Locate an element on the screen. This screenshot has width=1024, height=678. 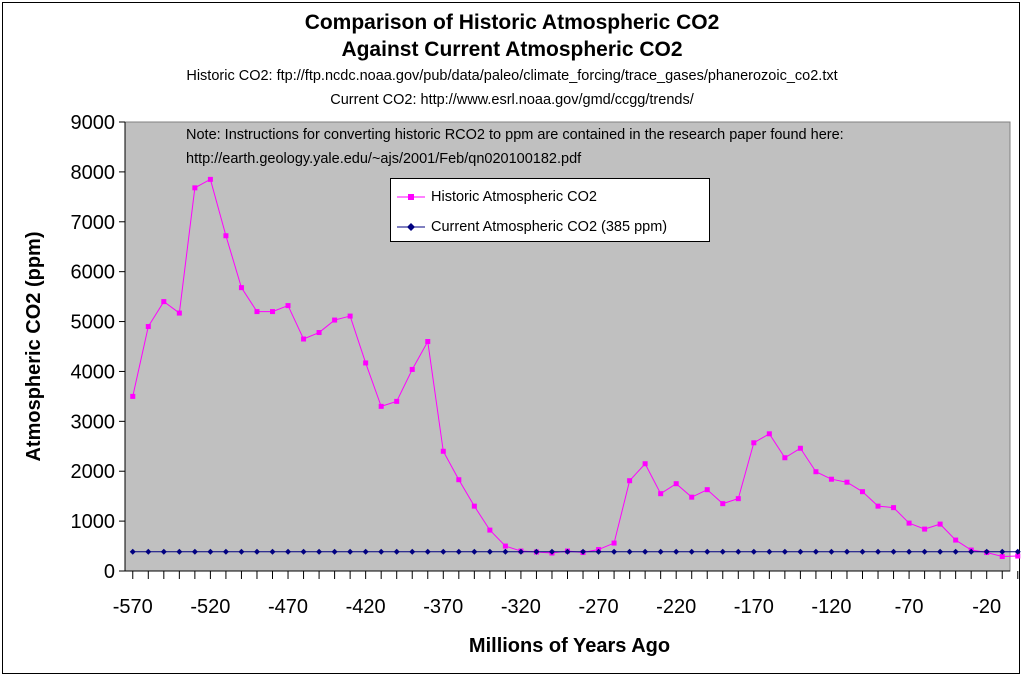
y-tick-label: 9000 is located at coordinates (93, 123).